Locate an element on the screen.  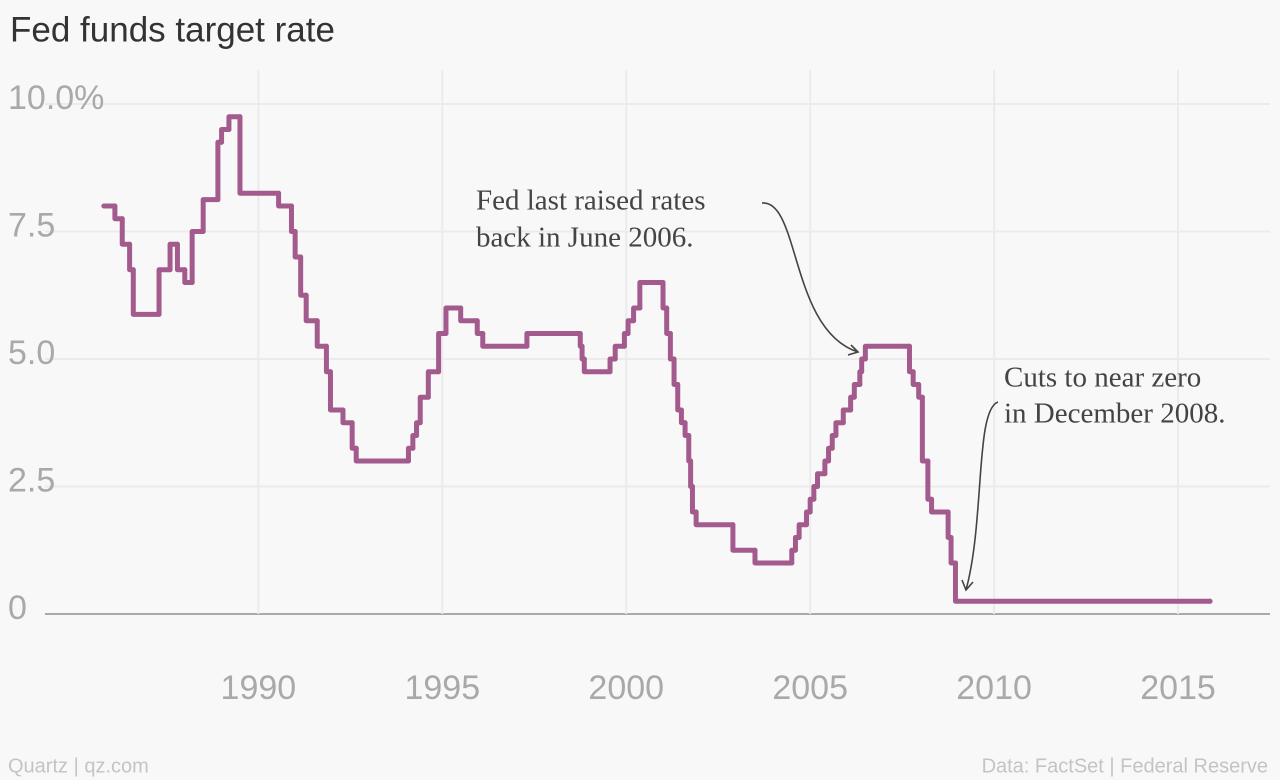
annotation: Fed last raised rates is located at coordinates (591, 201).